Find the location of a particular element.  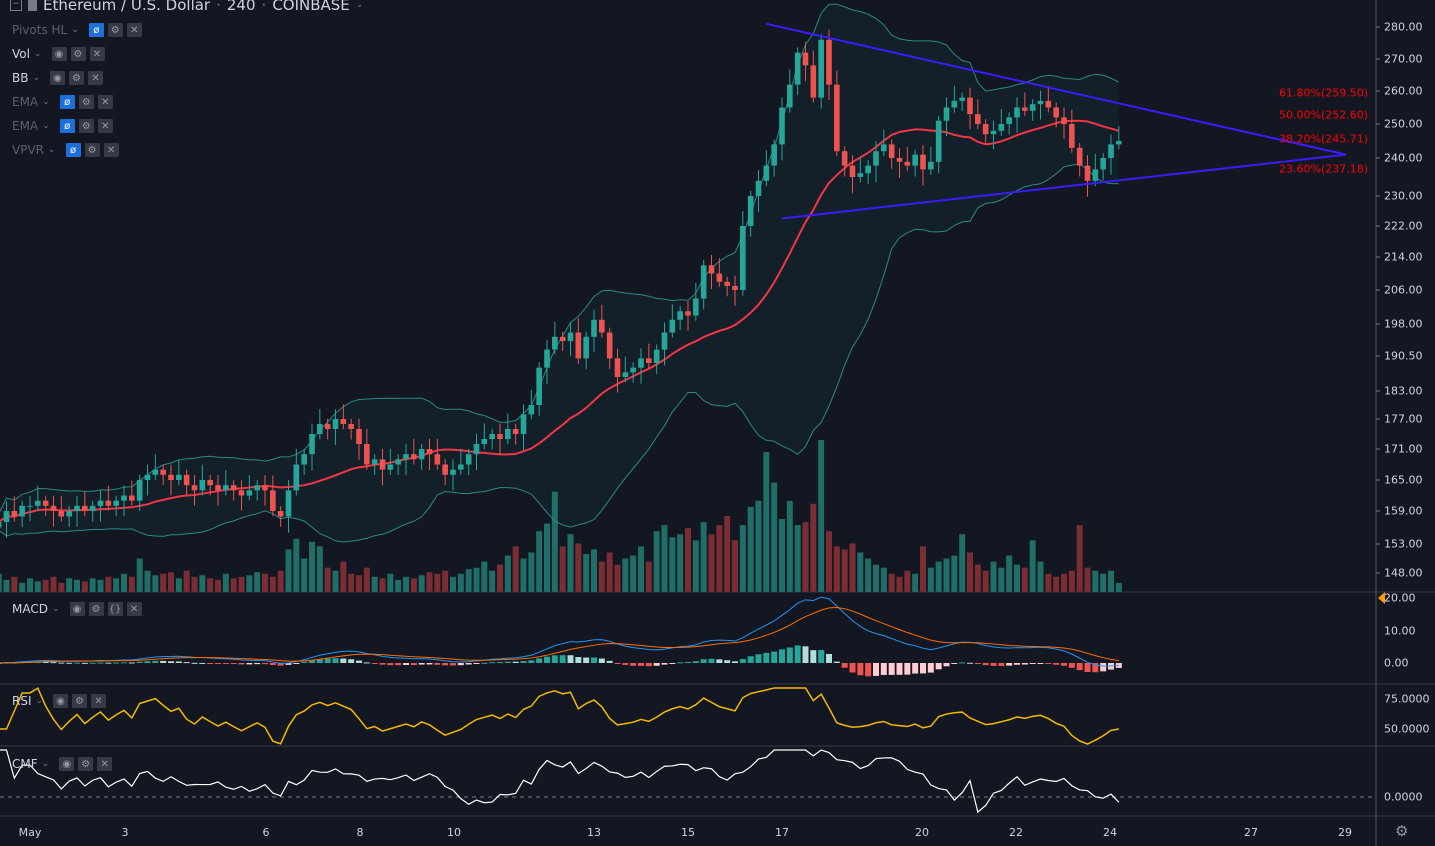

collapse-icon: − is located at coordinates (16, 5).